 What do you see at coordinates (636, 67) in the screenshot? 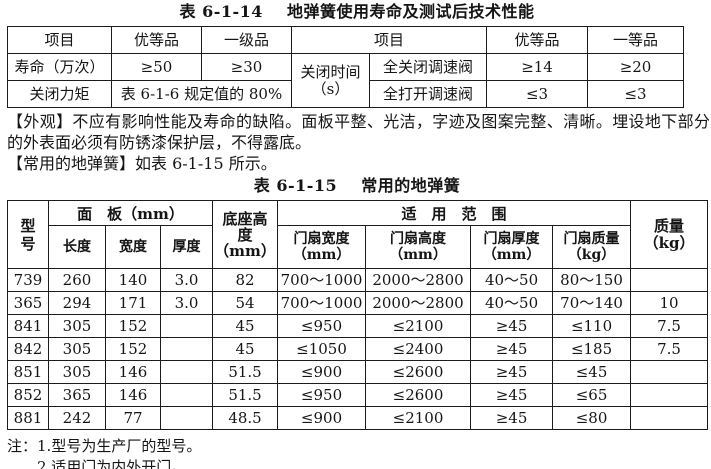
I see `t1-valve-closed-grade: ≥20` at bounding box center [636, 67].